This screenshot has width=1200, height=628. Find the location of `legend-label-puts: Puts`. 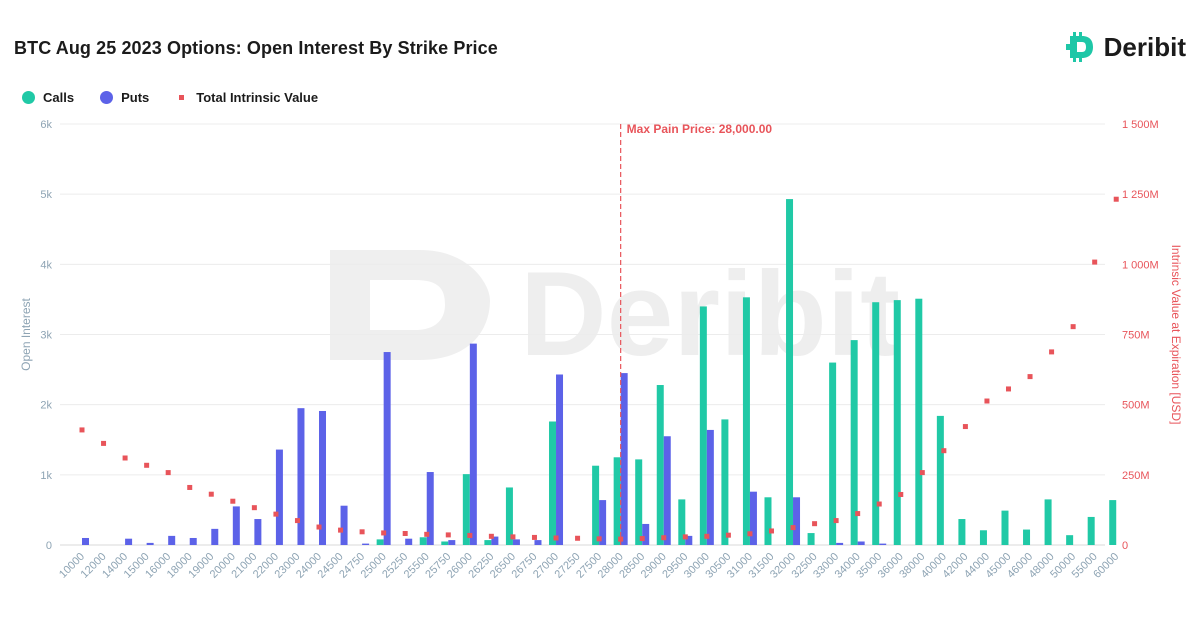

legend-label-puts: Puts is located at coordinates (135, 97).